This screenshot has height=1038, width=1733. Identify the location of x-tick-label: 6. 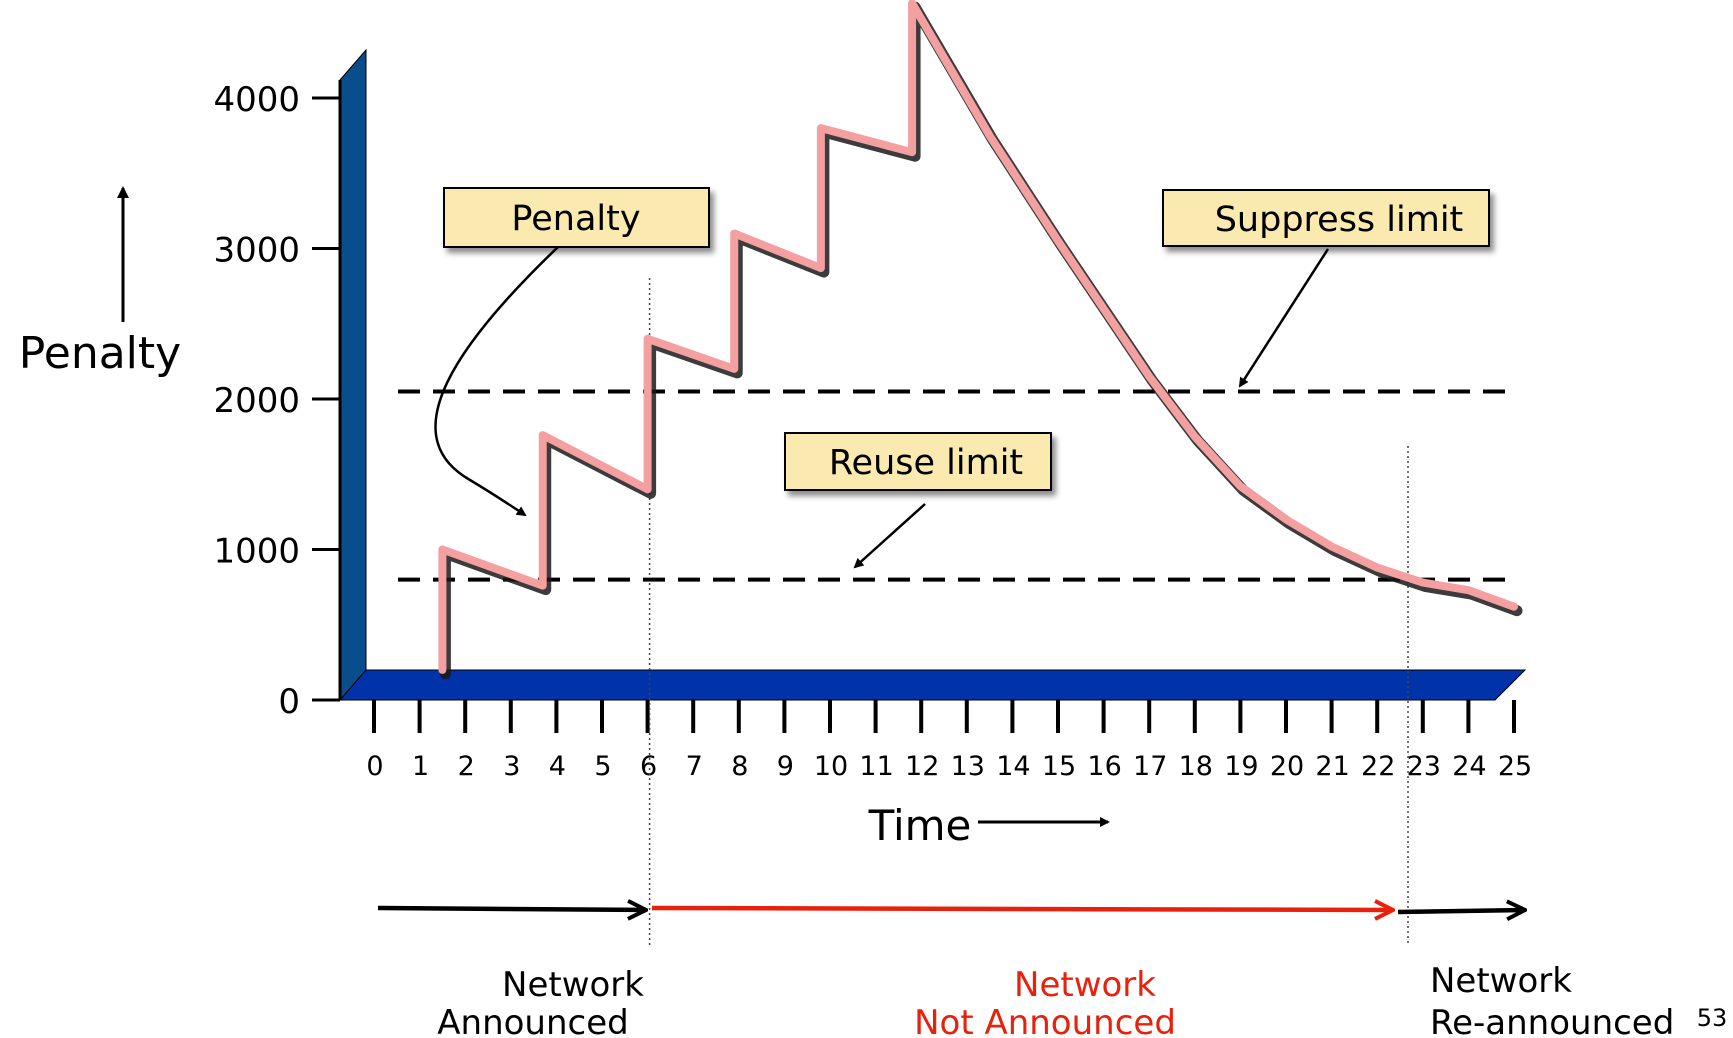
(648, 766).